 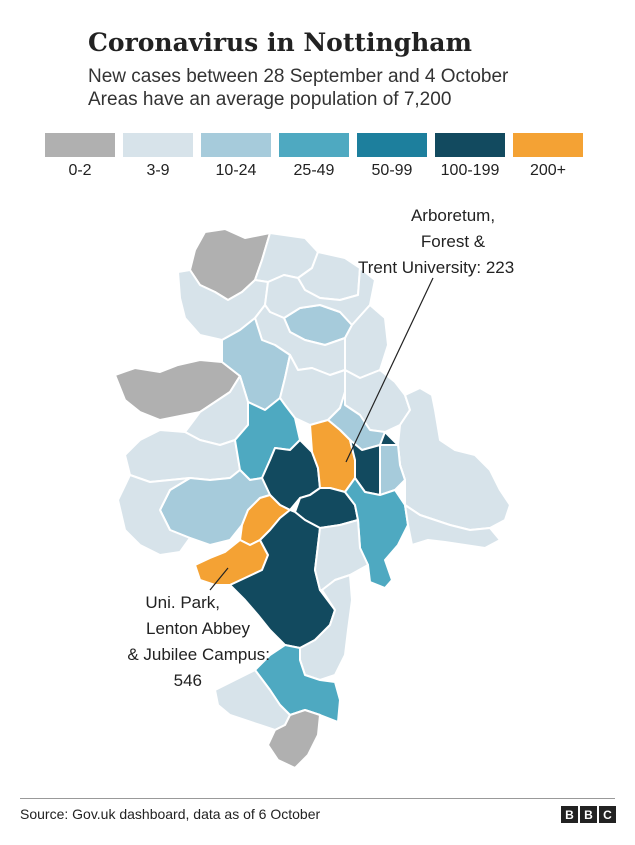 What do you see at coordinates (453, 229) in the screenshot?
I see `arboretum-annotation: Arboretum, Forest &` at bounding box center [453, 229].